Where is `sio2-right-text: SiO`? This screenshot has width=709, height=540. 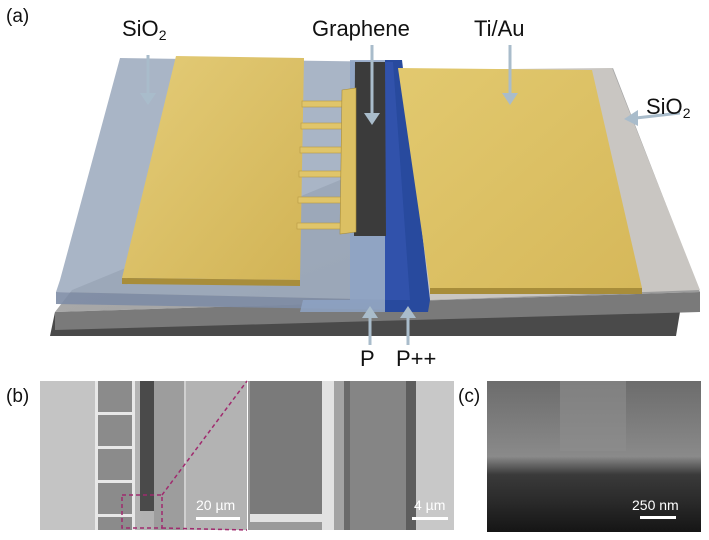
sio2-right-text: SiO is located at coordinates (664, 106).